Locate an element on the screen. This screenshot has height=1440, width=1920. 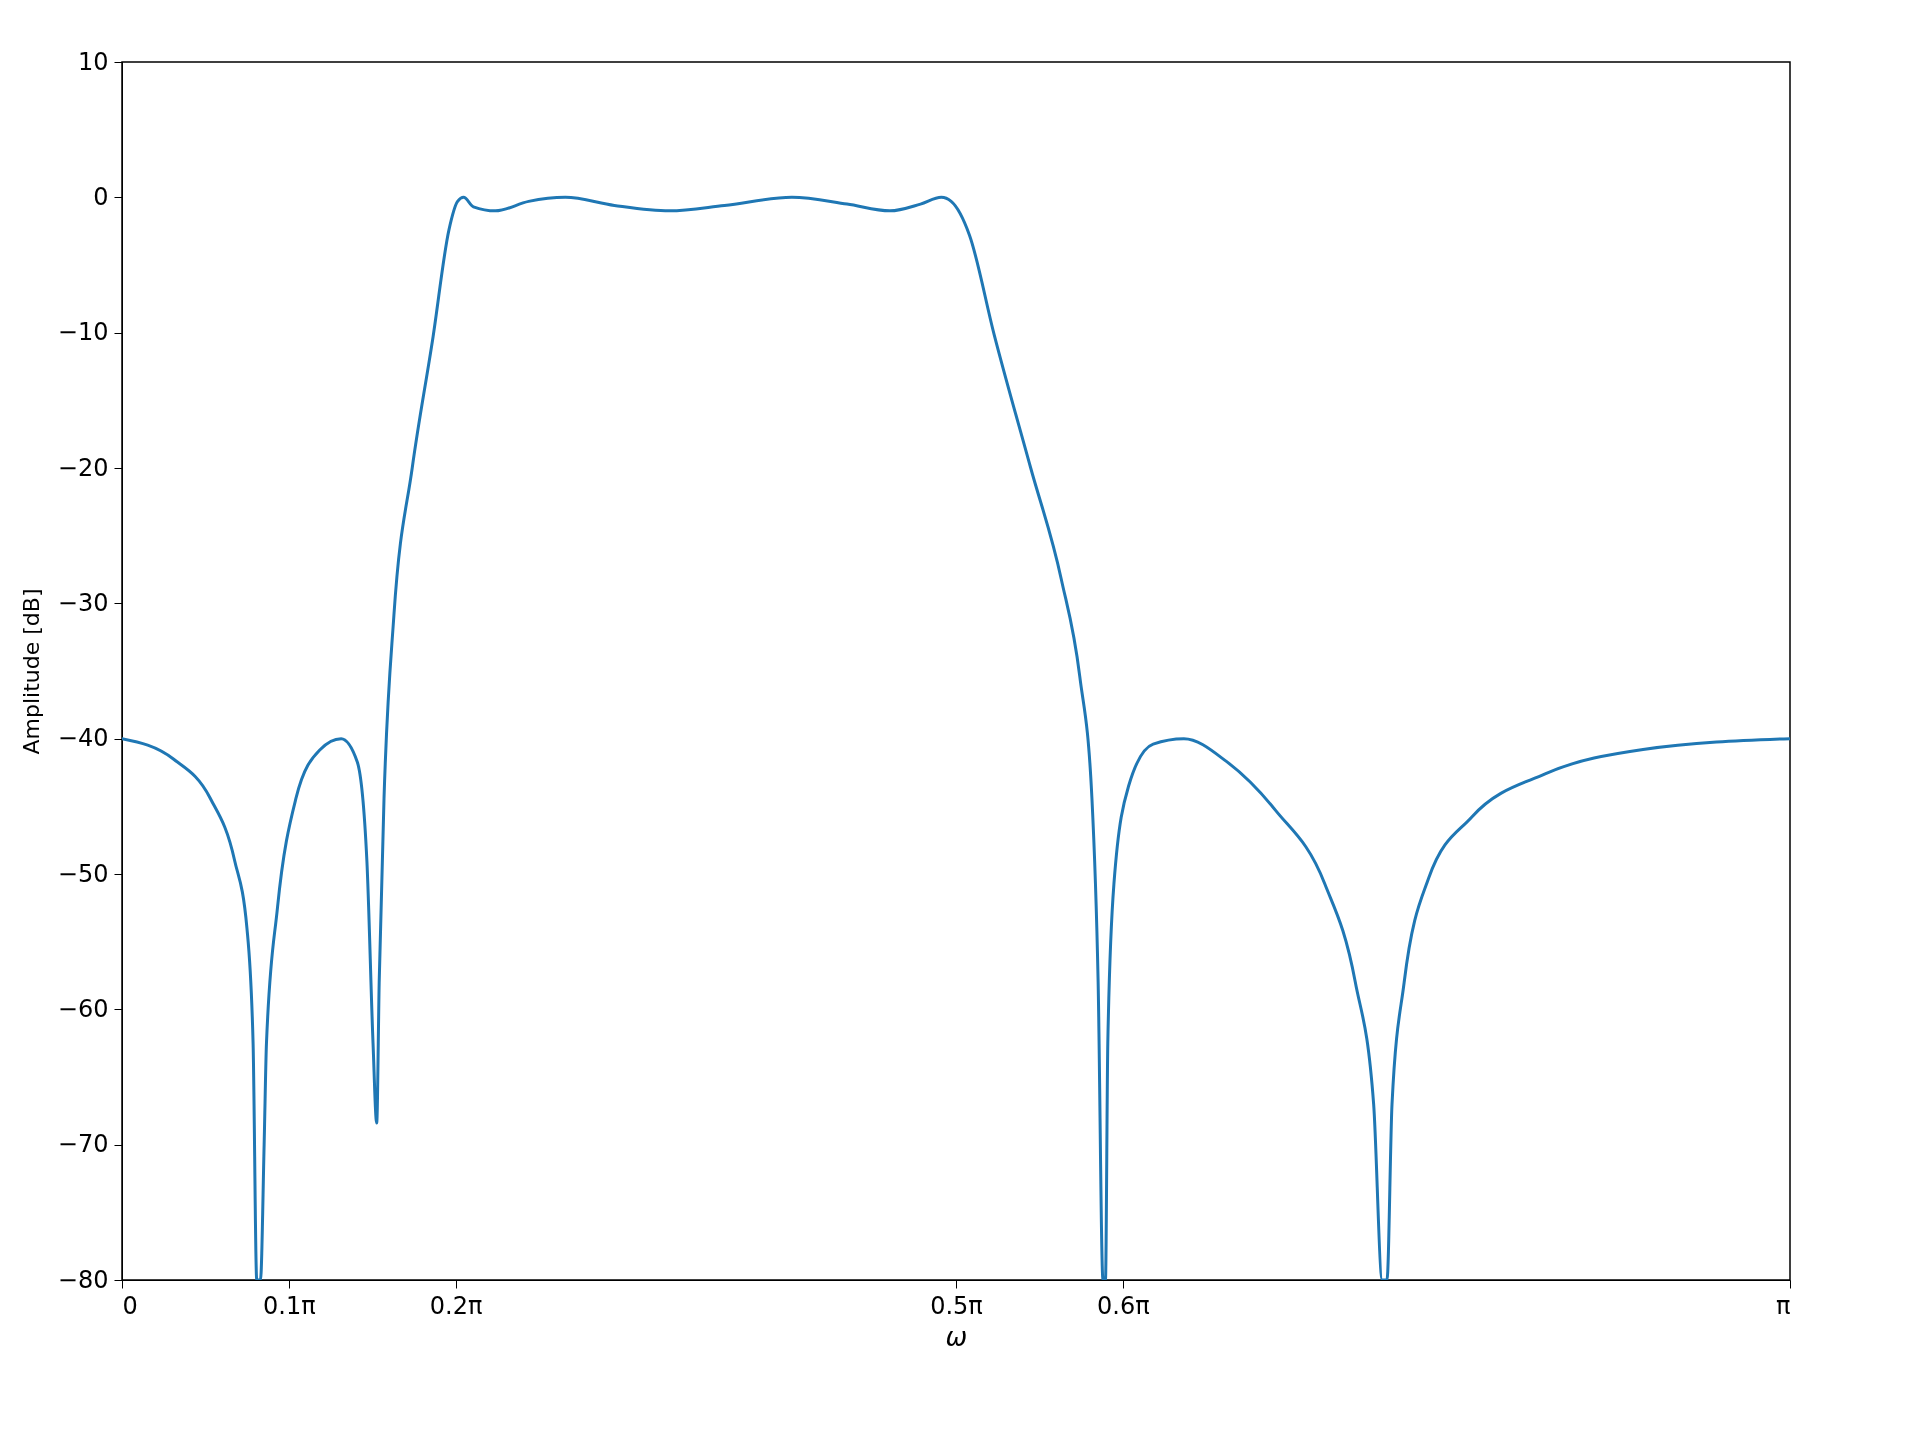
x-axis-title: ω is located at coordinates (956, 1336).